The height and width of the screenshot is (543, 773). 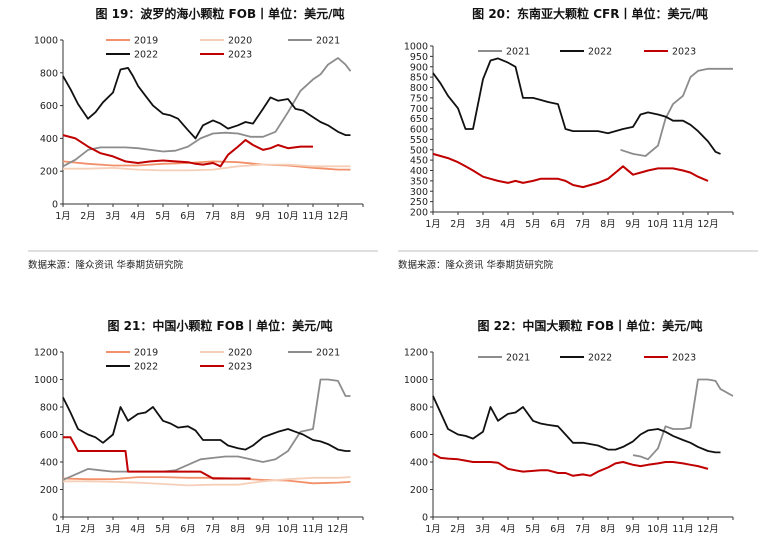 I want to click on y-tick-label: 250, so click(x=419, y=202).